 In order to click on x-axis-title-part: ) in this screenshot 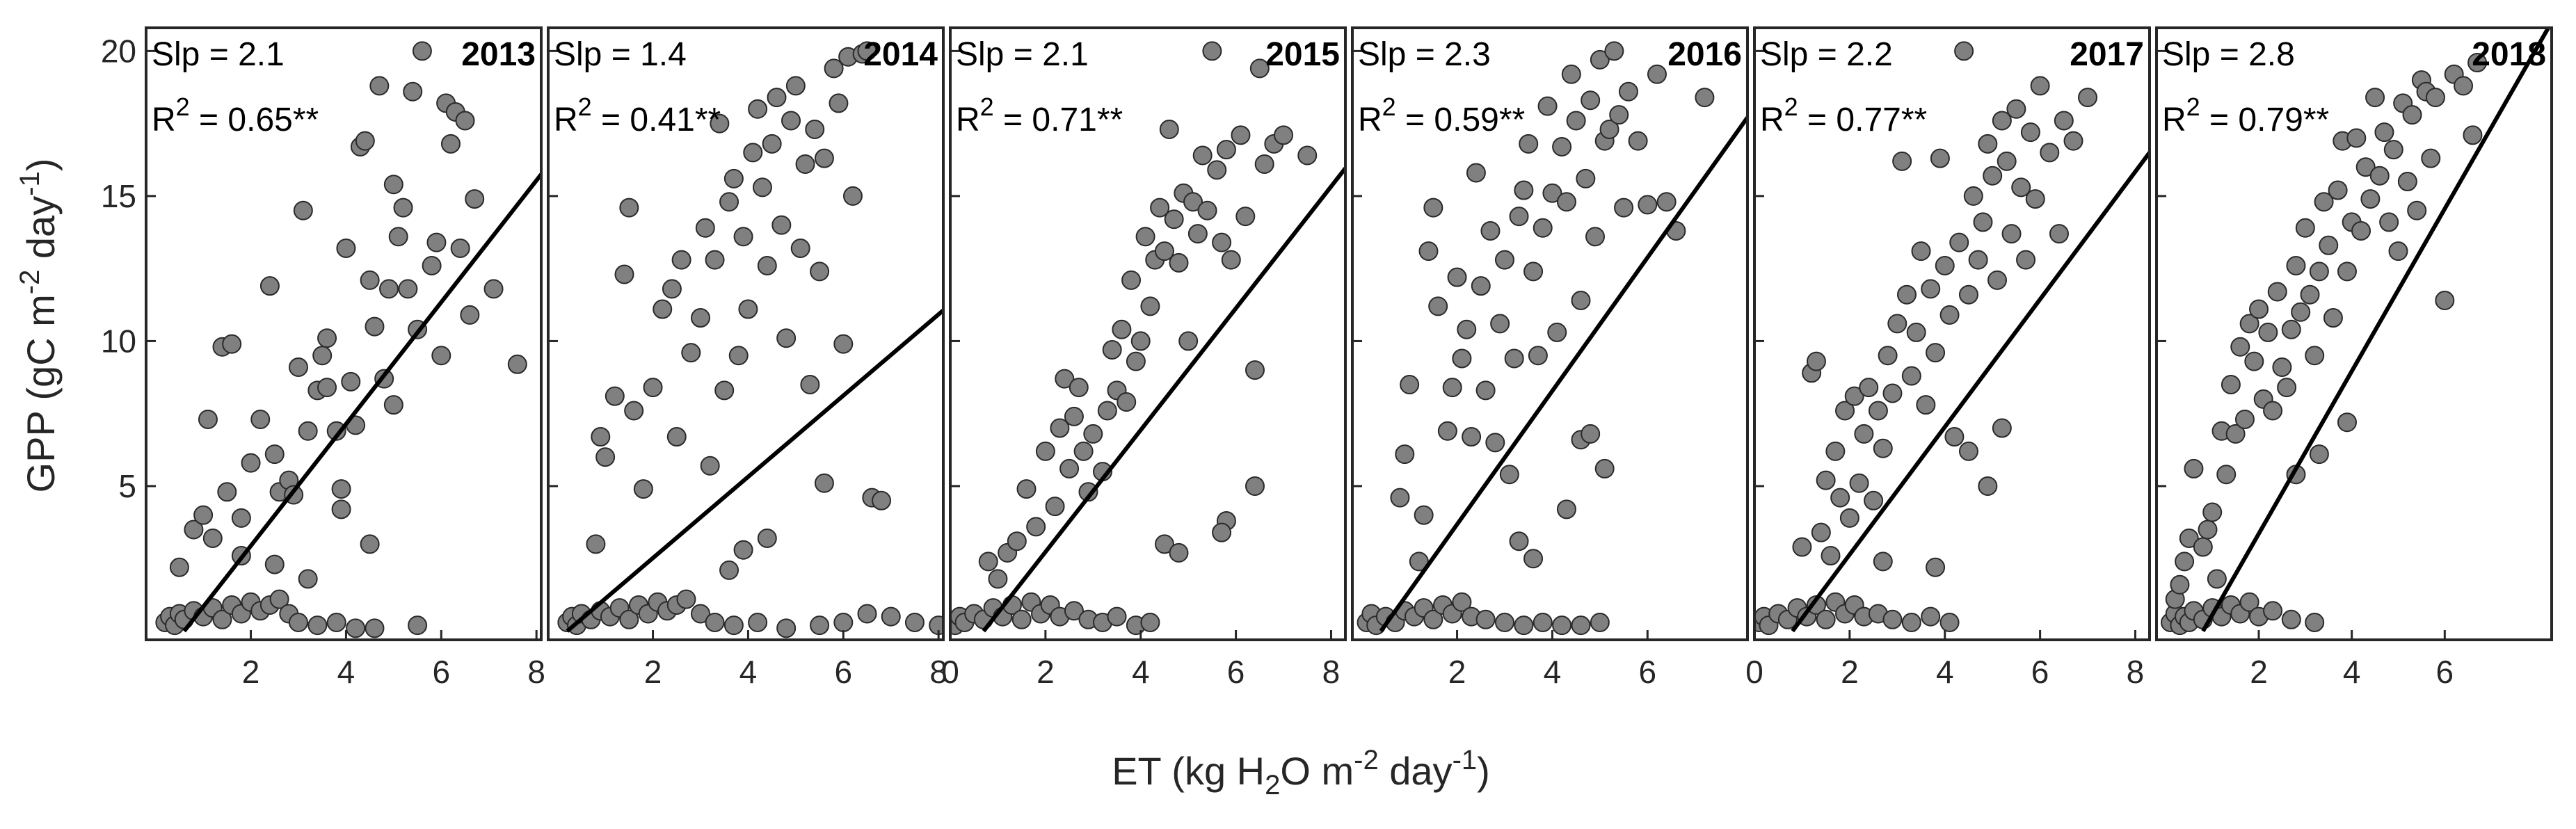, I will do `click(1483, 771)`.